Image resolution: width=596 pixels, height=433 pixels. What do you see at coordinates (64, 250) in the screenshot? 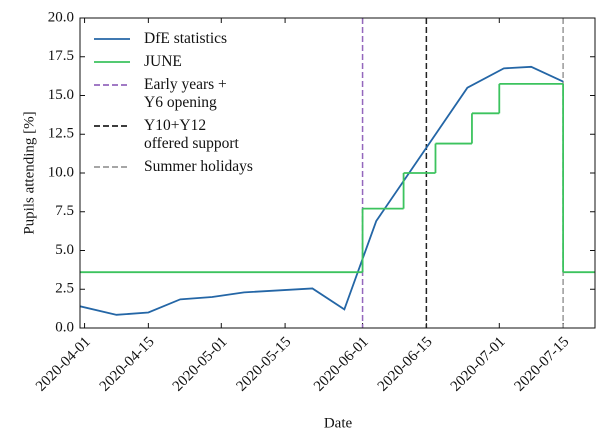
I see `y-tick-label: 5.0` at bounding box center [64, 250].